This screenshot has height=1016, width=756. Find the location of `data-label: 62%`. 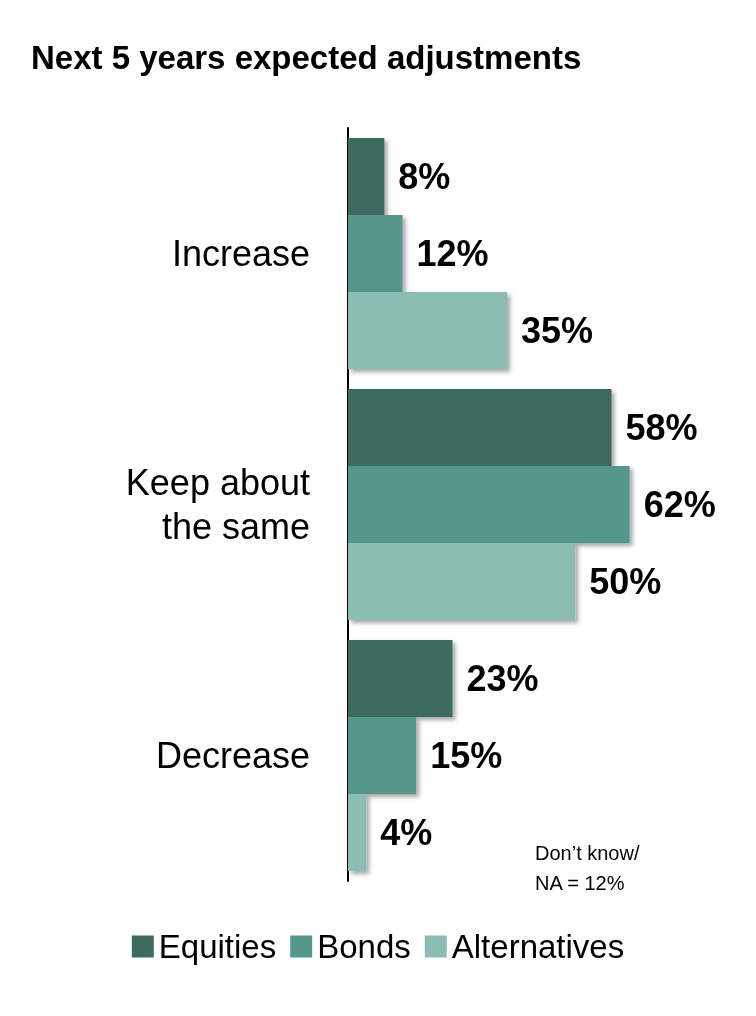

data-label: 62% is located at coordinates (679, 504).